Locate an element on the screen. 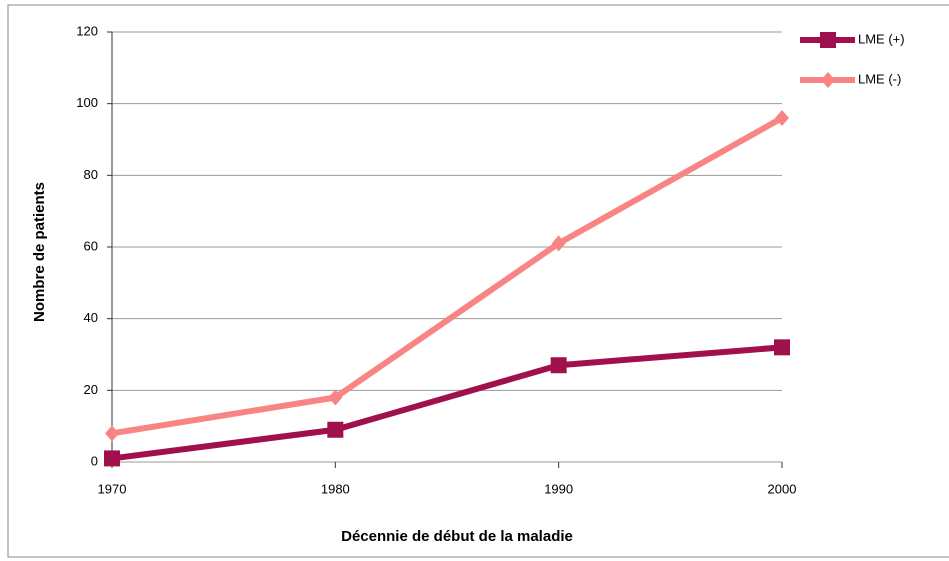  x-tick-label: 2000 is located at coordinates (782, 488).